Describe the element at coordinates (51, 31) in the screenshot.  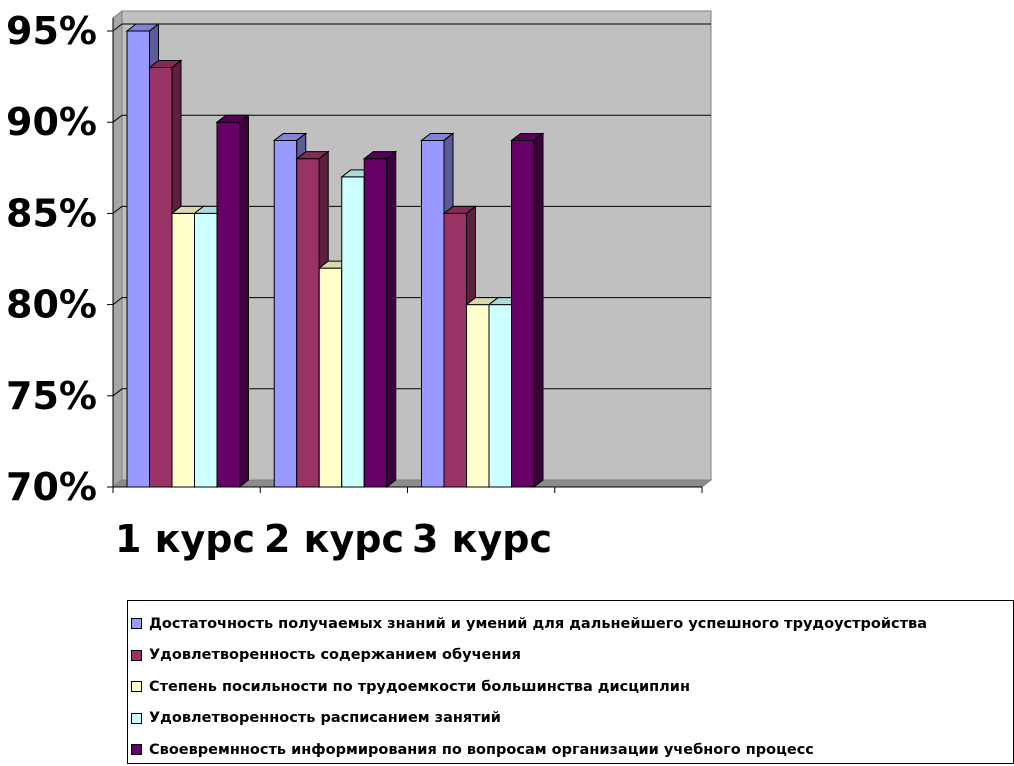
I see `y-tick-label: 95%` at that location.